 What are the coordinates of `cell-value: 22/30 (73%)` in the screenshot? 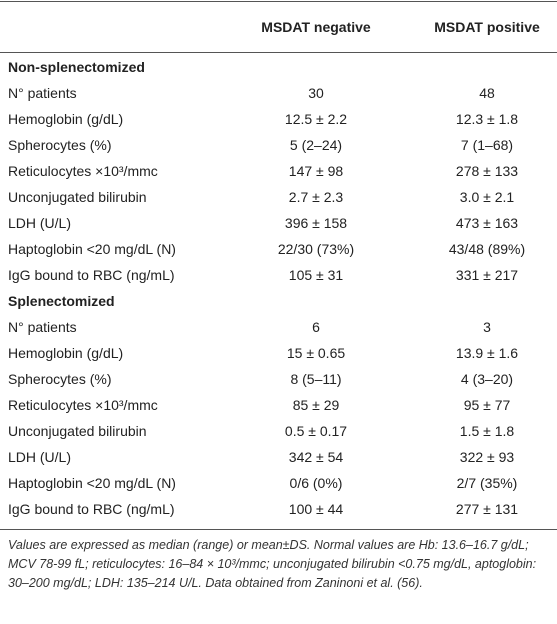 It's located at (316, 249).